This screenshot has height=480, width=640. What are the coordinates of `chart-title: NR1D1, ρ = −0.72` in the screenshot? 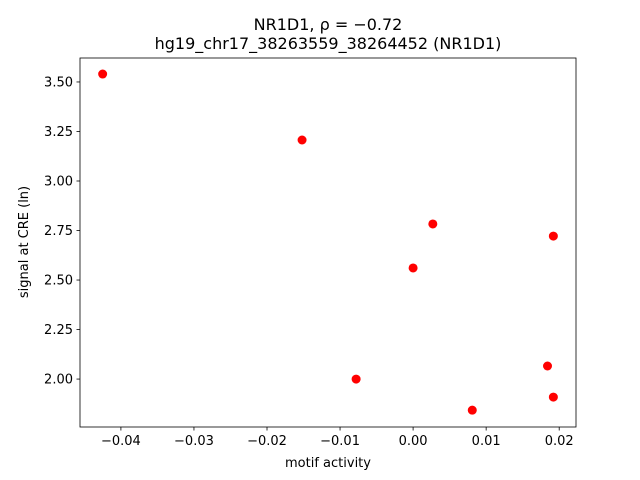 It's located at (328, 24).